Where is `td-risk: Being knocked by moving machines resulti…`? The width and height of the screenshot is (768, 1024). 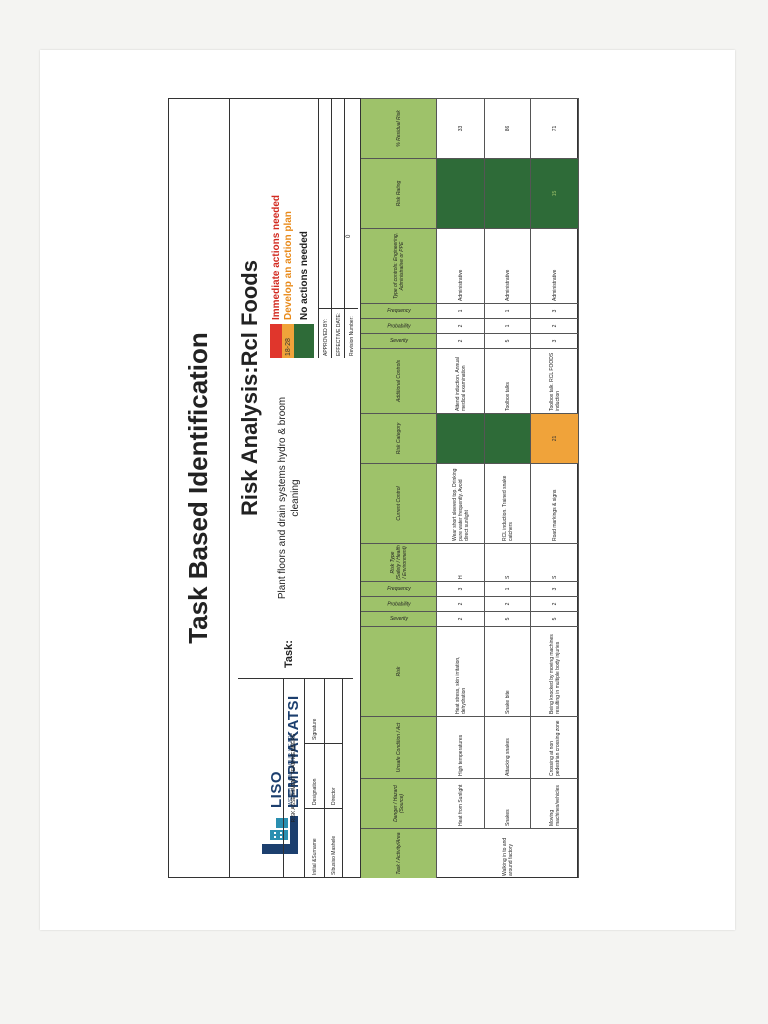
td-risk: Being knocked by moving machines resulti… is located at coordinates (555, 671).